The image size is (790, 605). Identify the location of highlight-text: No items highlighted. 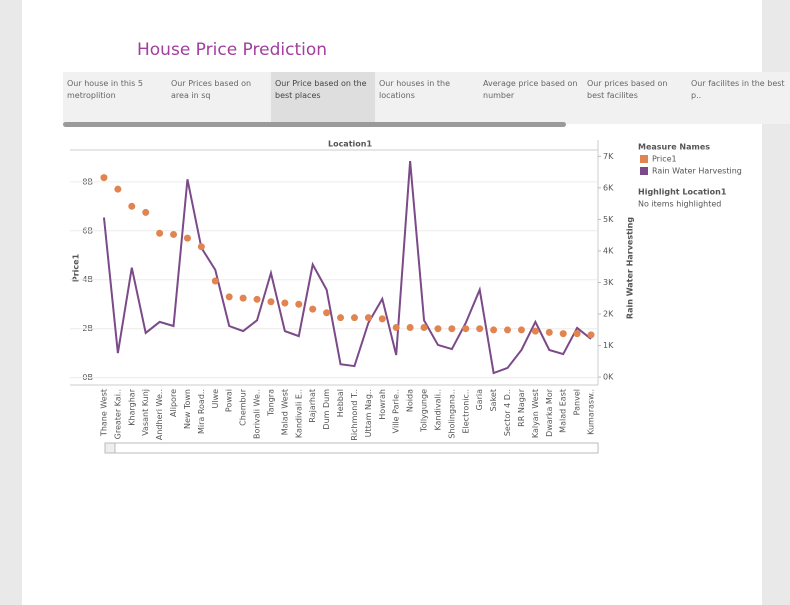
(679, 204).